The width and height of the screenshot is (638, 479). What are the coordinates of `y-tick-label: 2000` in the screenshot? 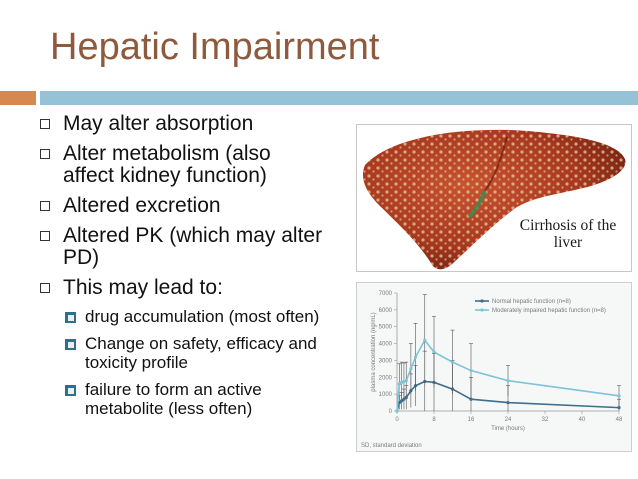 It's located at (386, 378).